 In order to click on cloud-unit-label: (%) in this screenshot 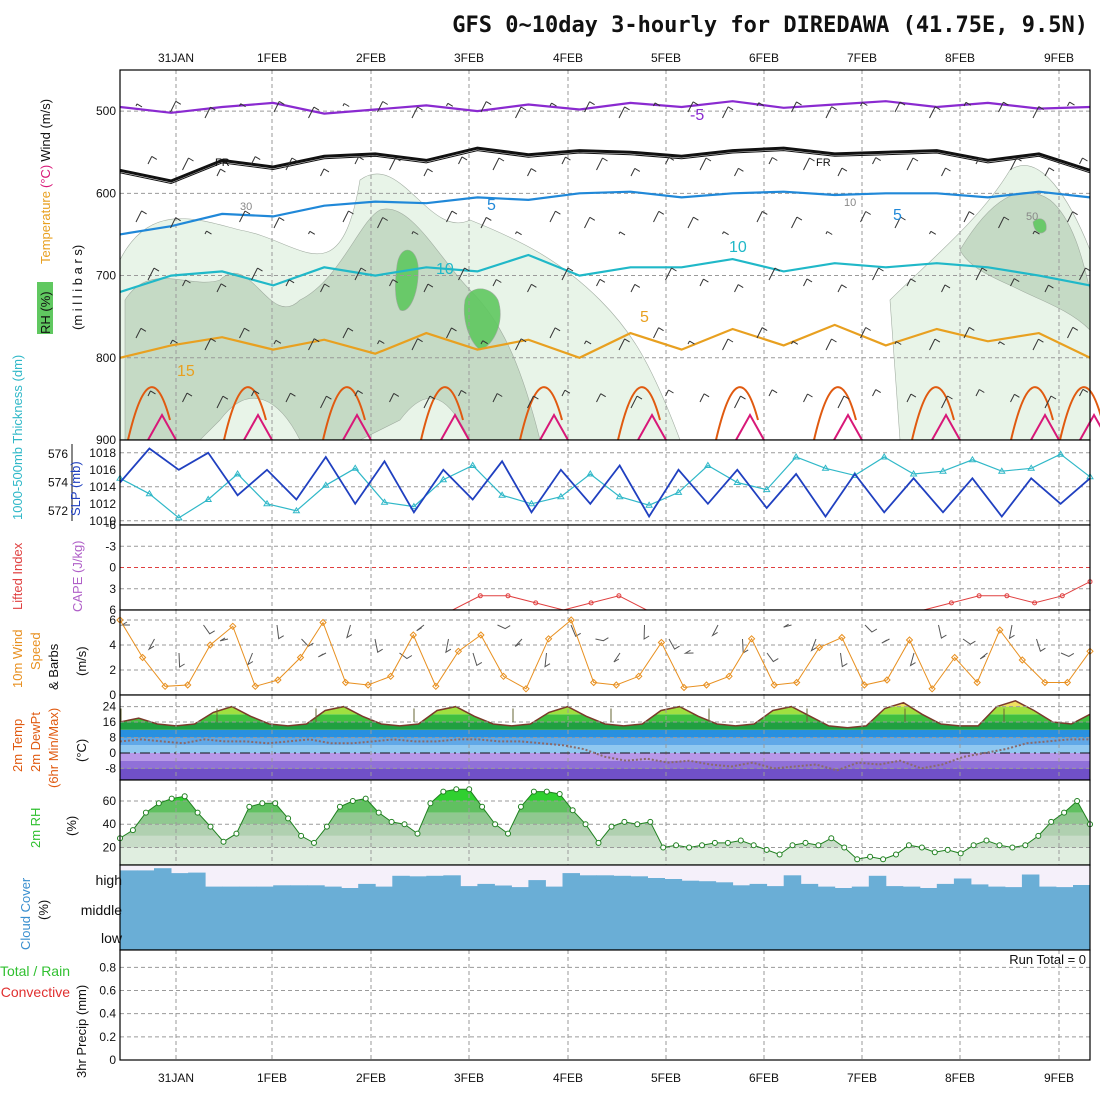, I will do `click(43, 910)`.